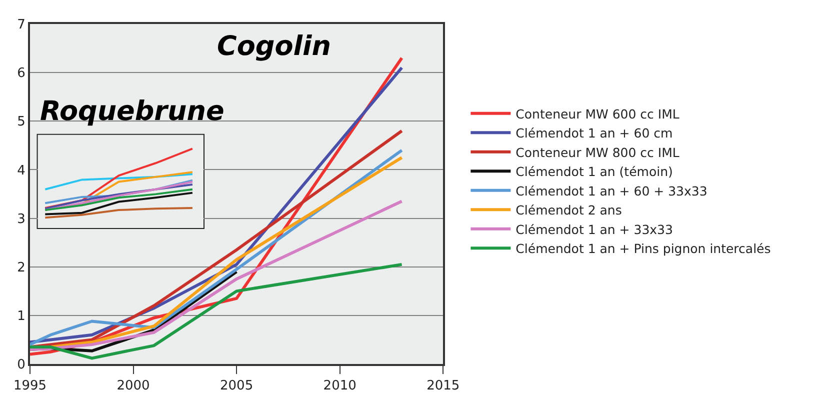 This screenshot has width=825, height=407. What do you see at coordinates (569, 210) in the screenshot?
I see `legend-label: Clémendot 2 ans` at bounding box center [569, 210].